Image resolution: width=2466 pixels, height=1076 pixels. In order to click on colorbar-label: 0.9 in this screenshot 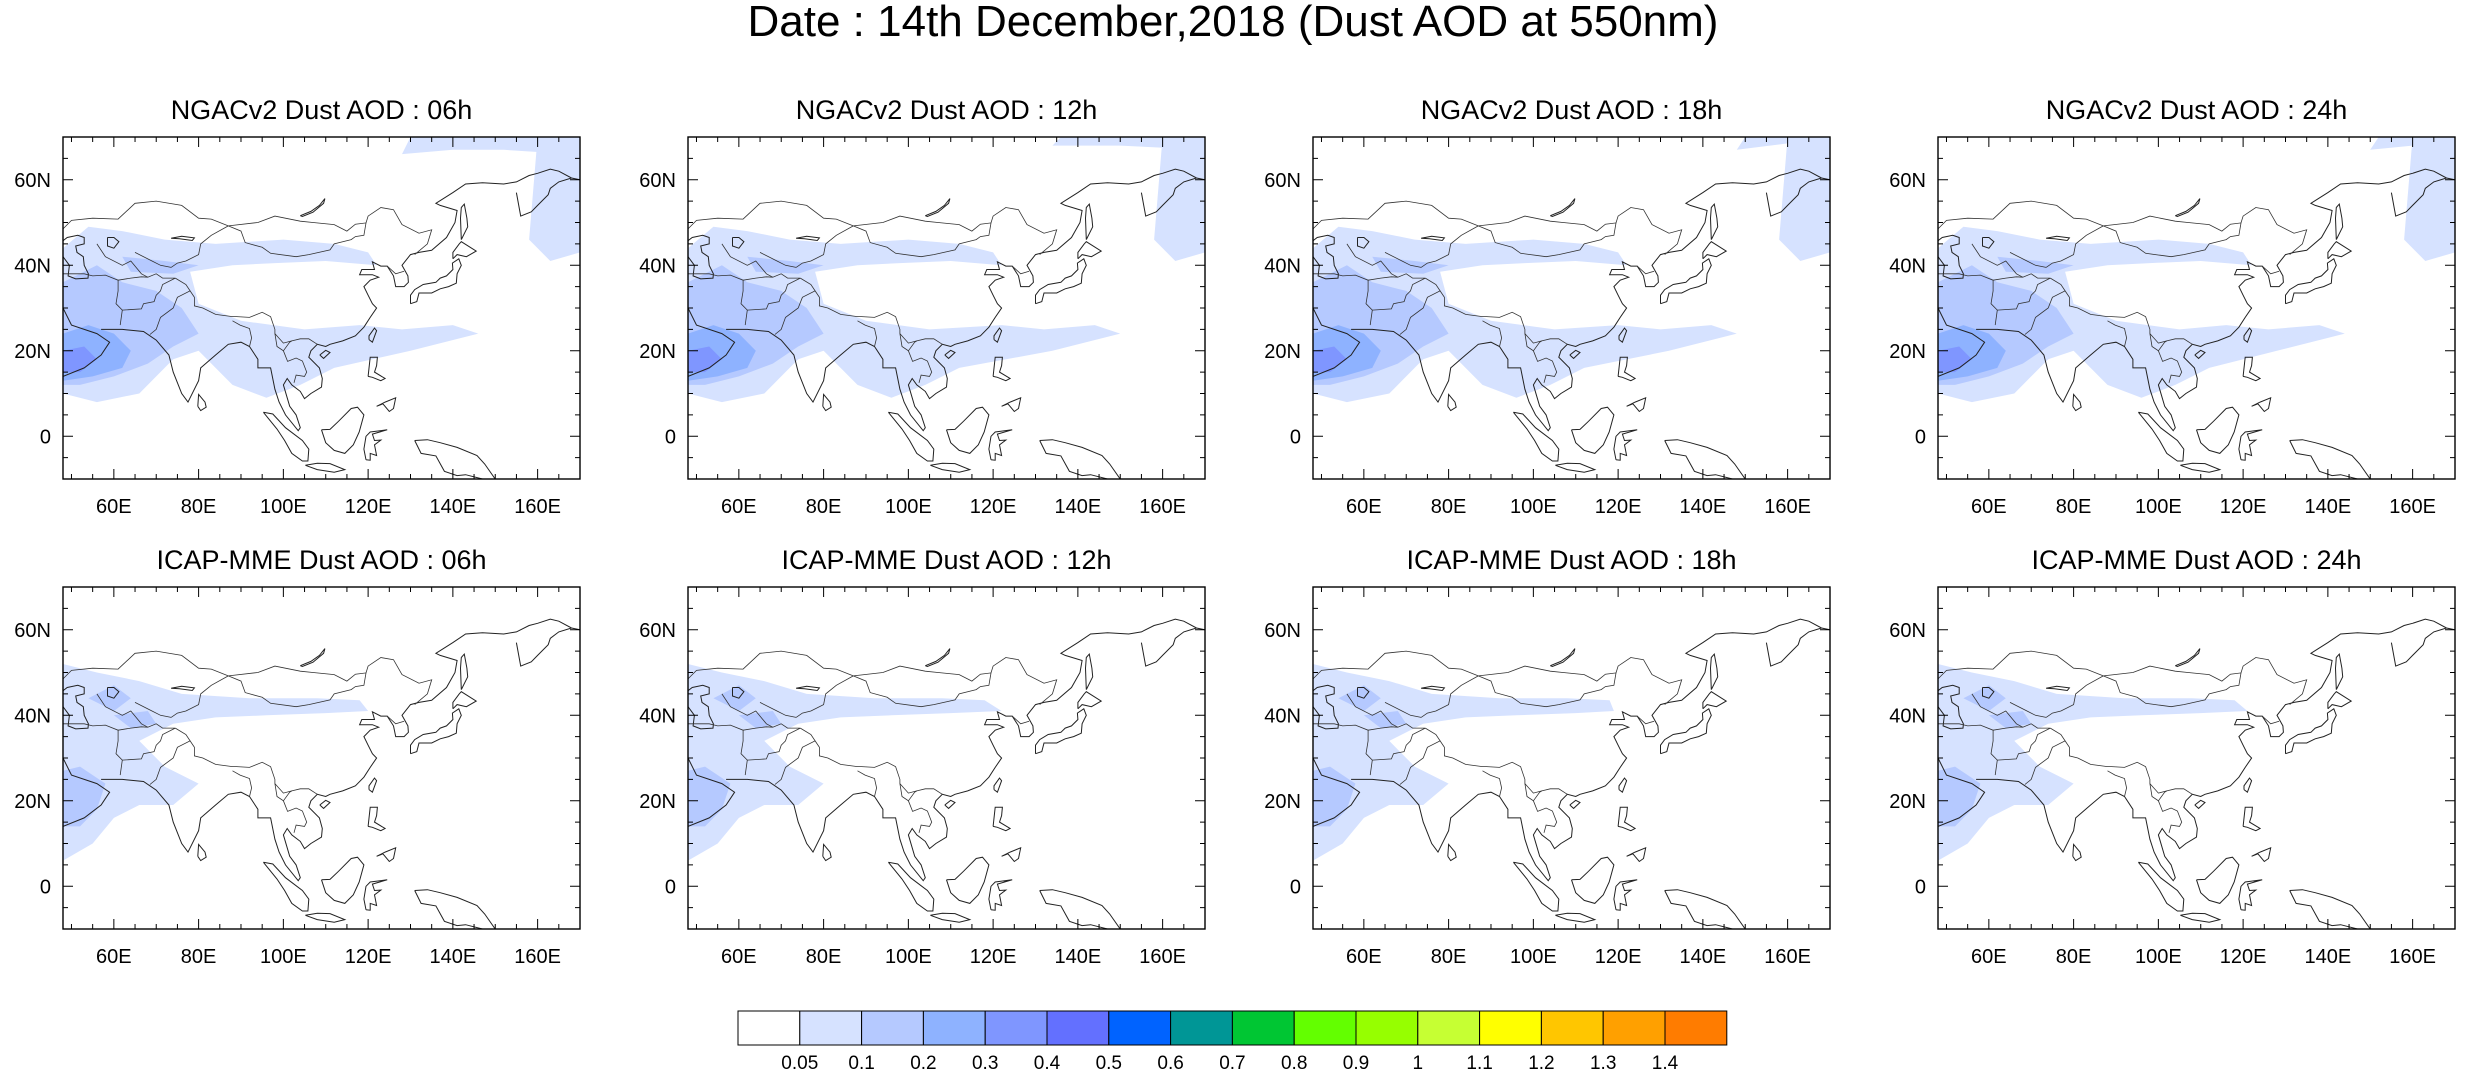, I will do `click(1356, 1063)`.